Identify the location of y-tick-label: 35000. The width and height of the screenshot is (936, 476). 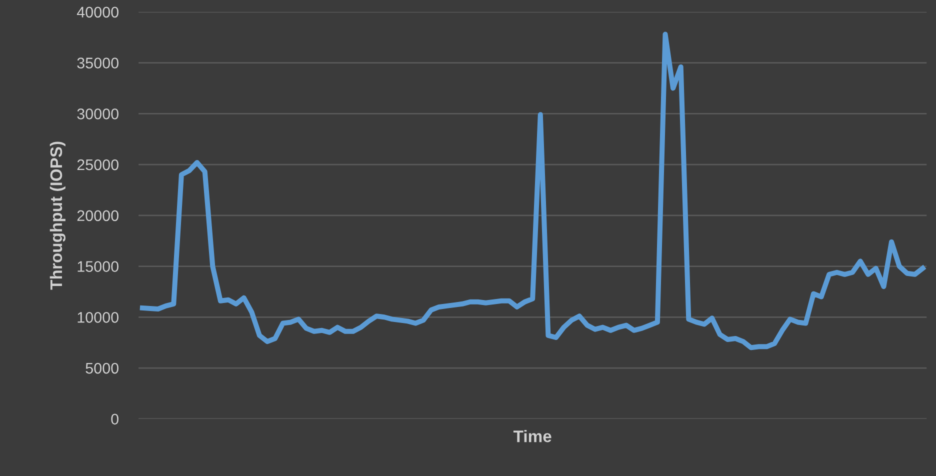
(97, 63).